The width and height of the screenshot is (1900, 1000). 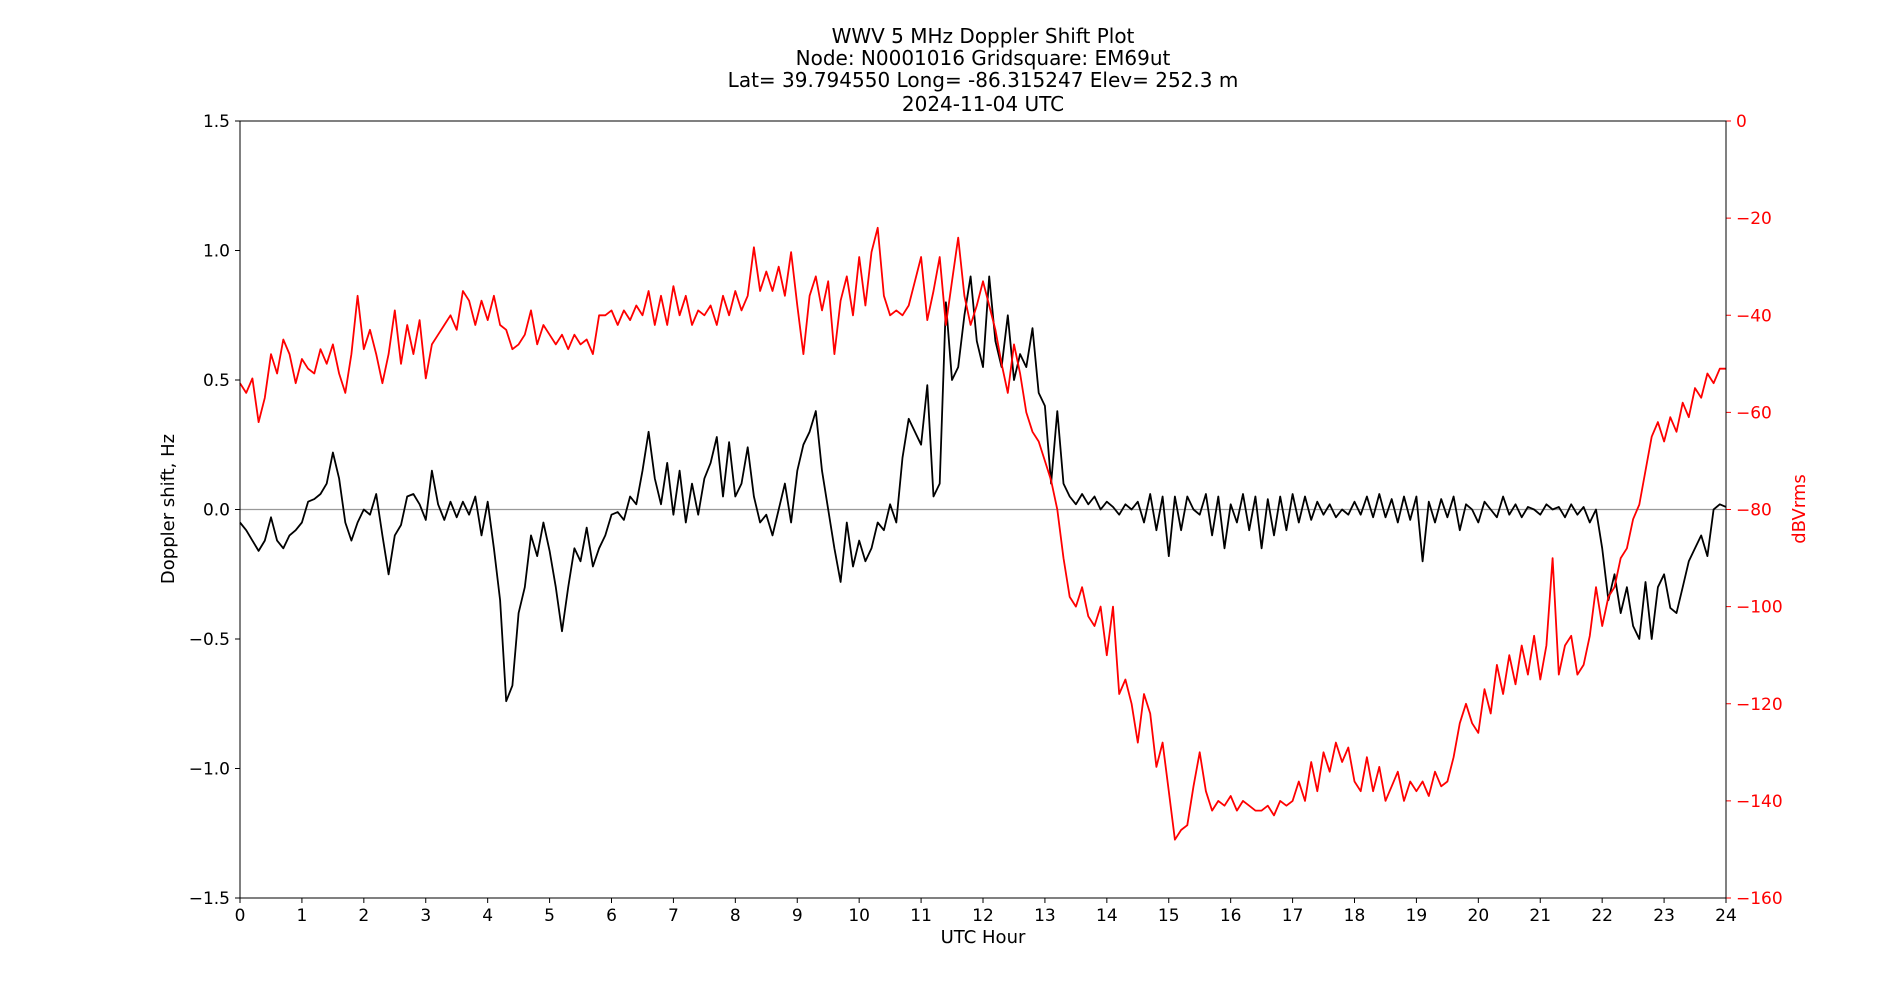 I want to click on x-tick-label: 7, so click(x=673, y=916).